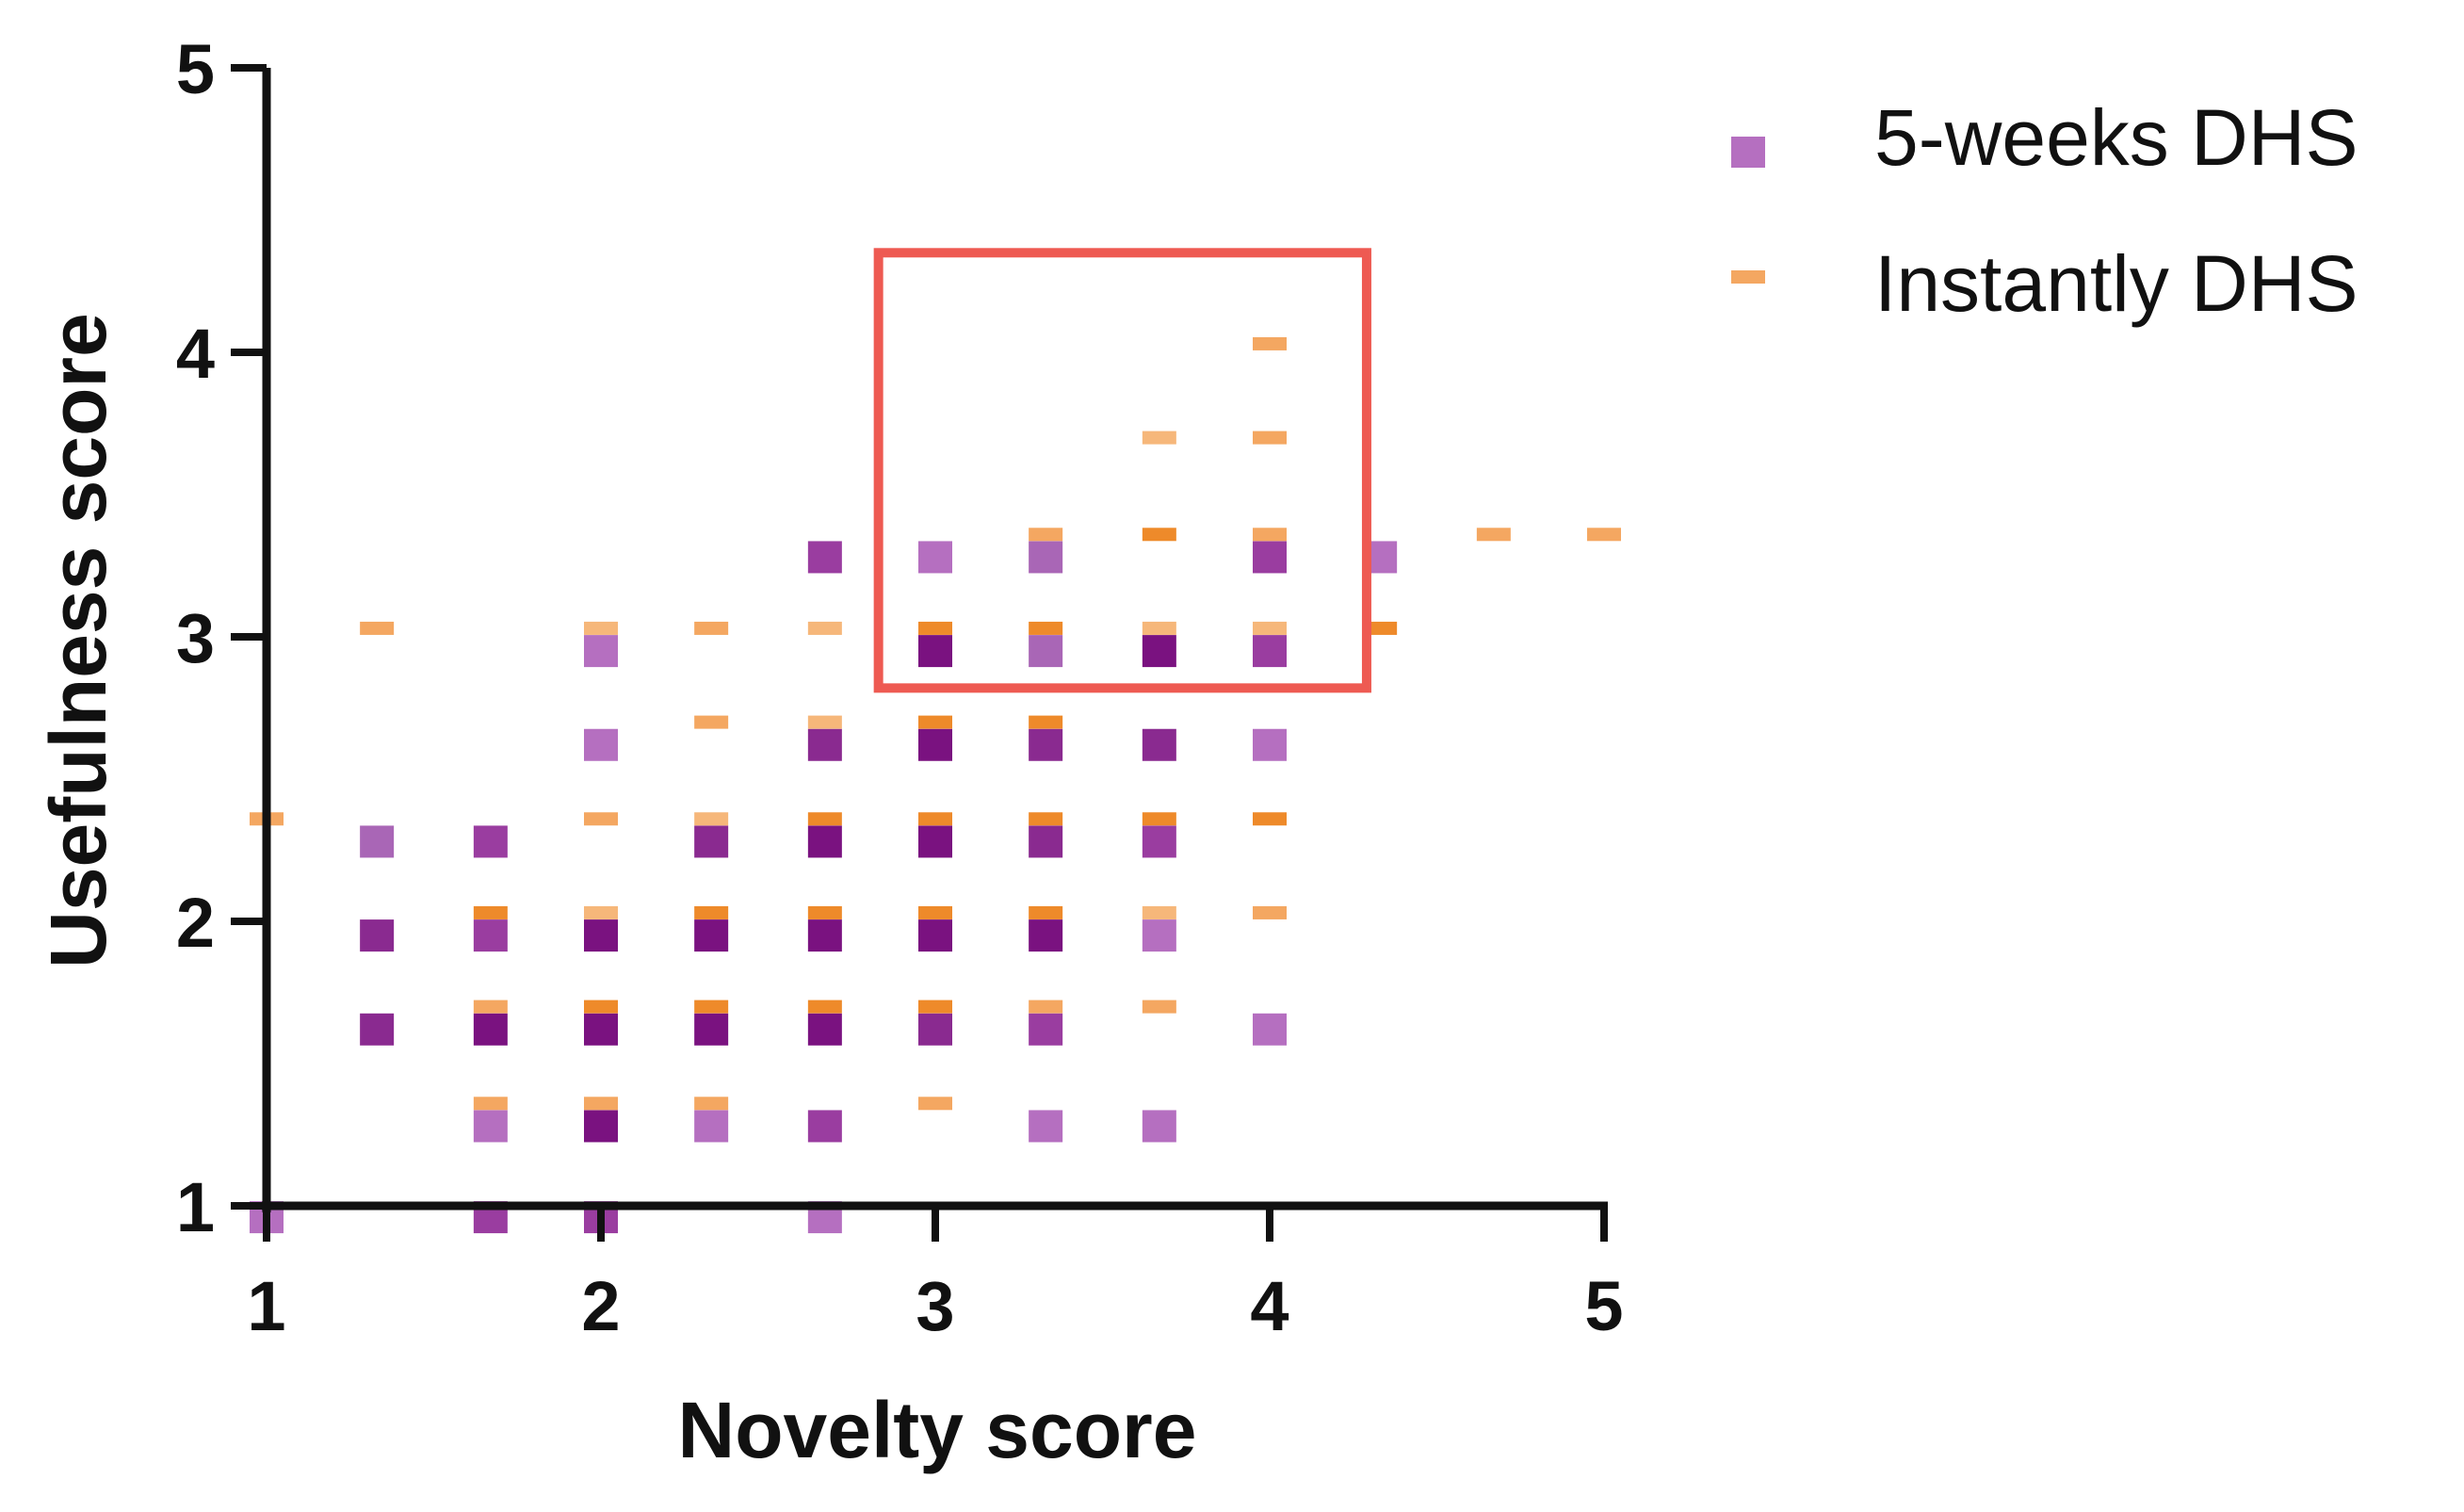  I want to click on highlight-box, so click(1122, 470).